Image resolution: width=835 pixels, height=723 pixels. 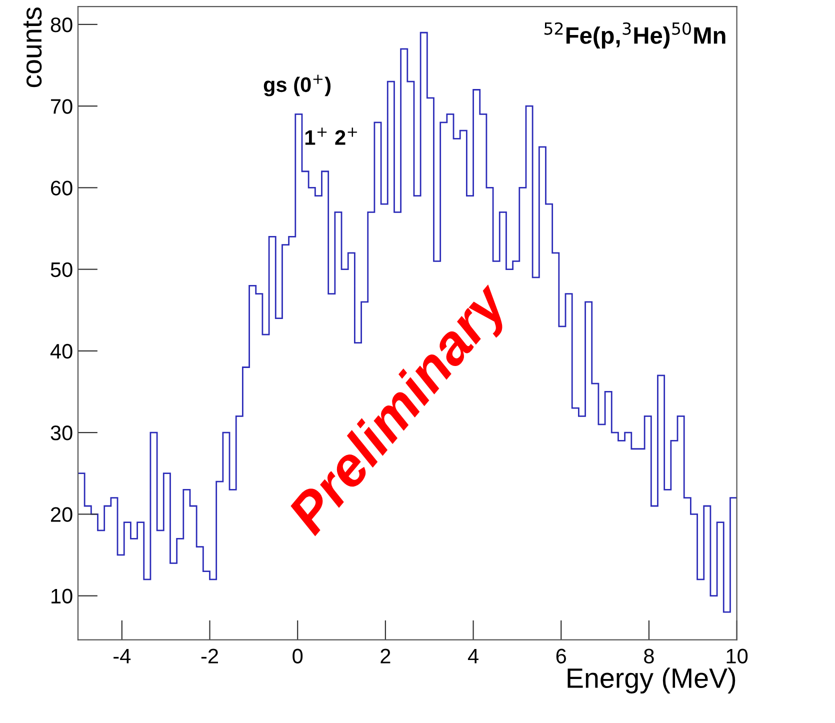 I want to click on y-tick-label: 70, so click(x=61, y=106).